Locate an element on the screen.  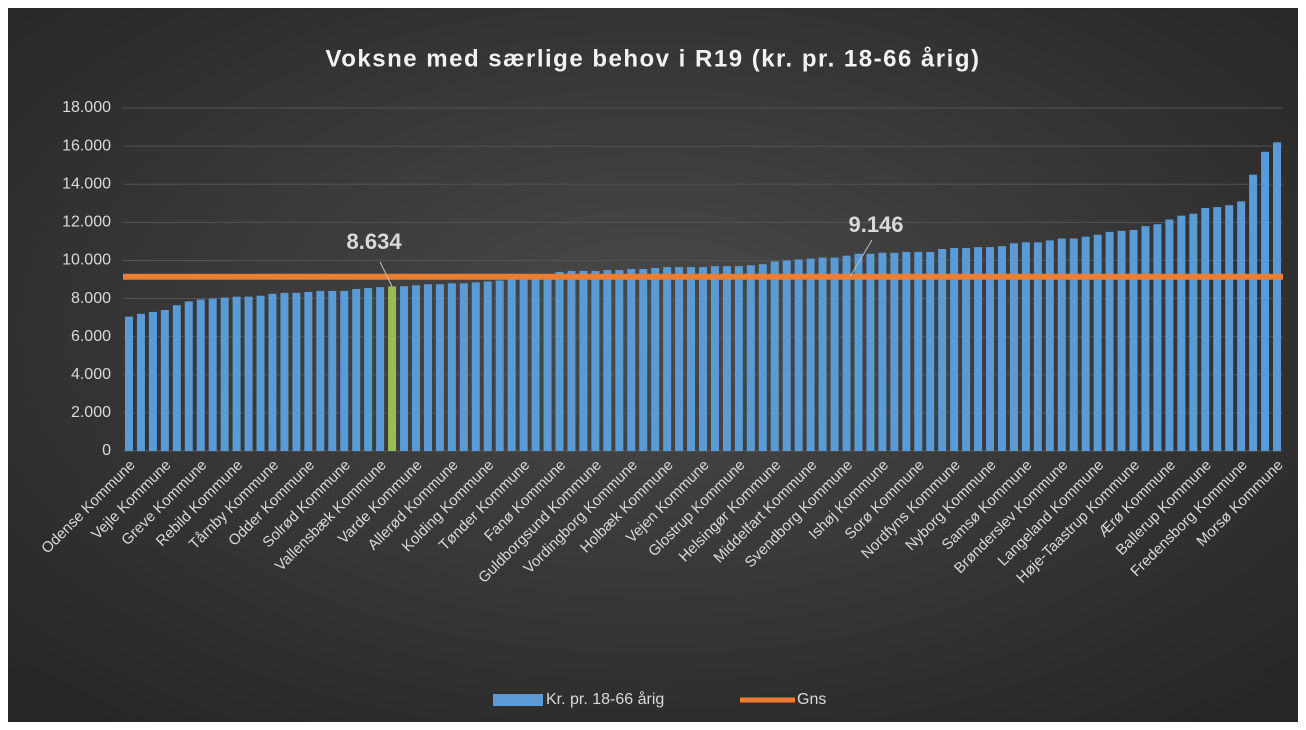
y-tick-label: 10.000 is located at coordinates (86, 260).